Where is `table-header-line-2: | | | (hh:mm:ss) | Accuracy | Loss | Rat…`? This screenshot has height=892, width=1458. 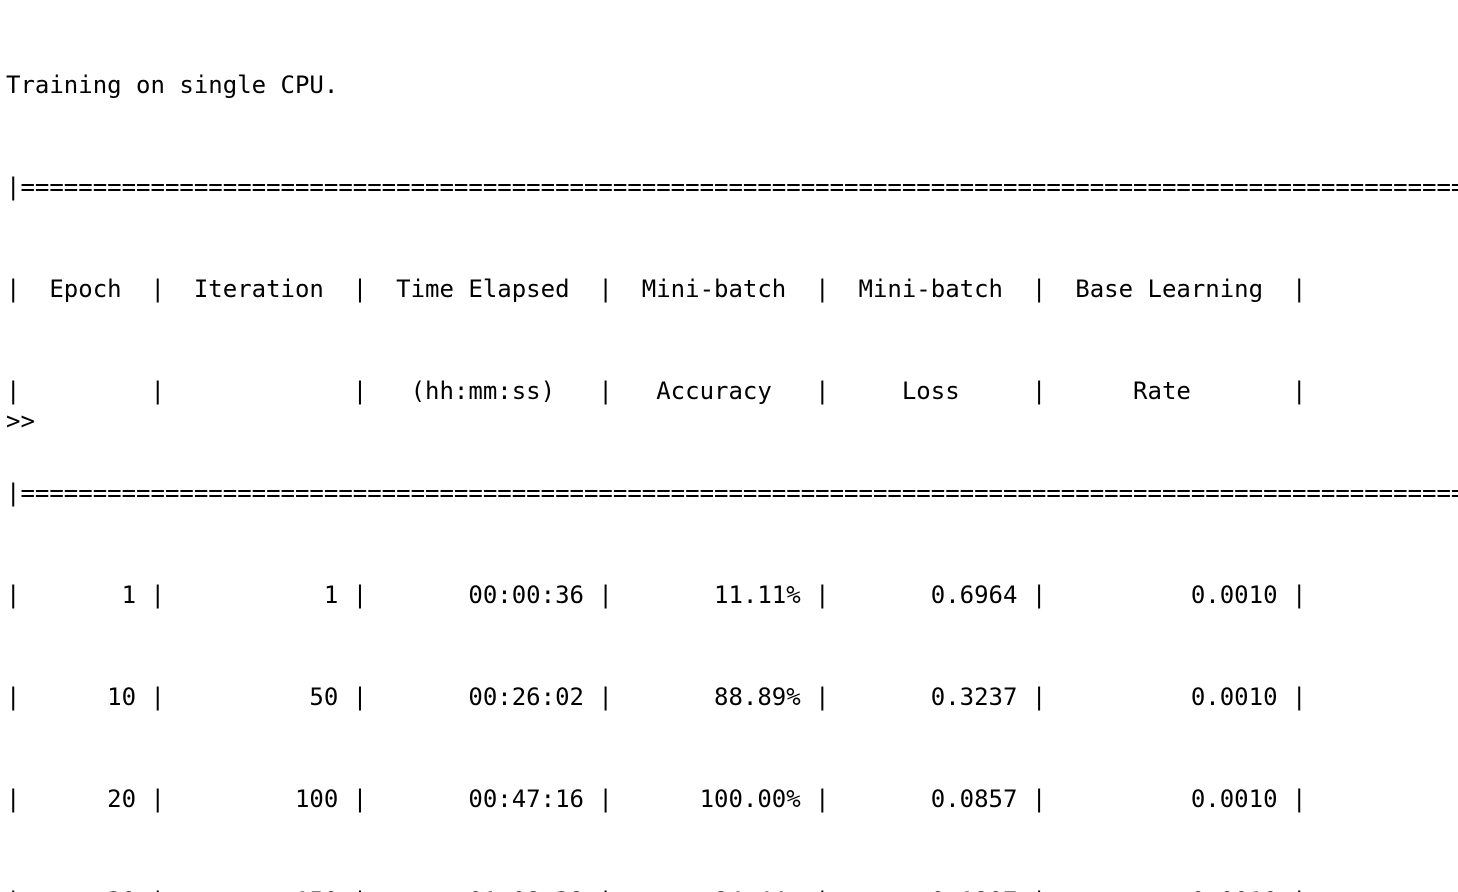
table-header-line-2: | | | (hh:mm:ss) | Accuracy | Loss | Rat… is located at coordinates (656, 391).